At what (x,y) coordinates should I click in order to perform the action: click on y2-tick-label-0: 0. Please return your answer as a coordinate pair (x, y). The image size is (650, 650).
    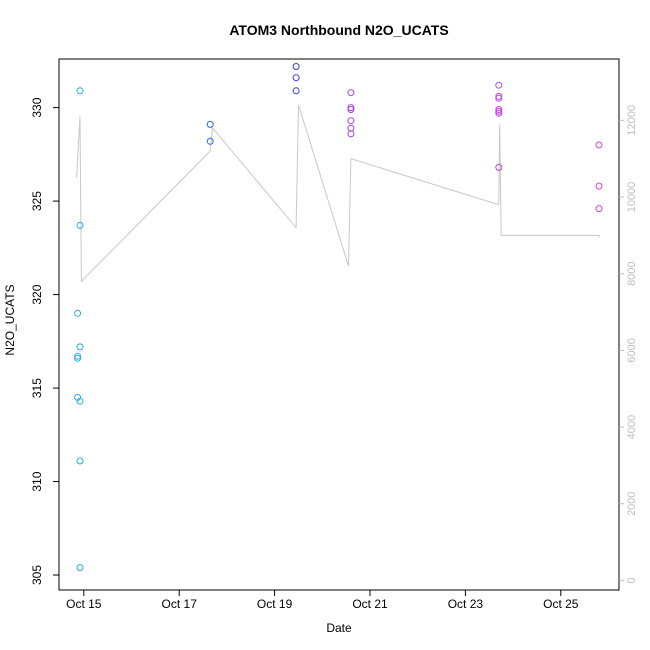
    Looking at the image, I should click on (632, 580).